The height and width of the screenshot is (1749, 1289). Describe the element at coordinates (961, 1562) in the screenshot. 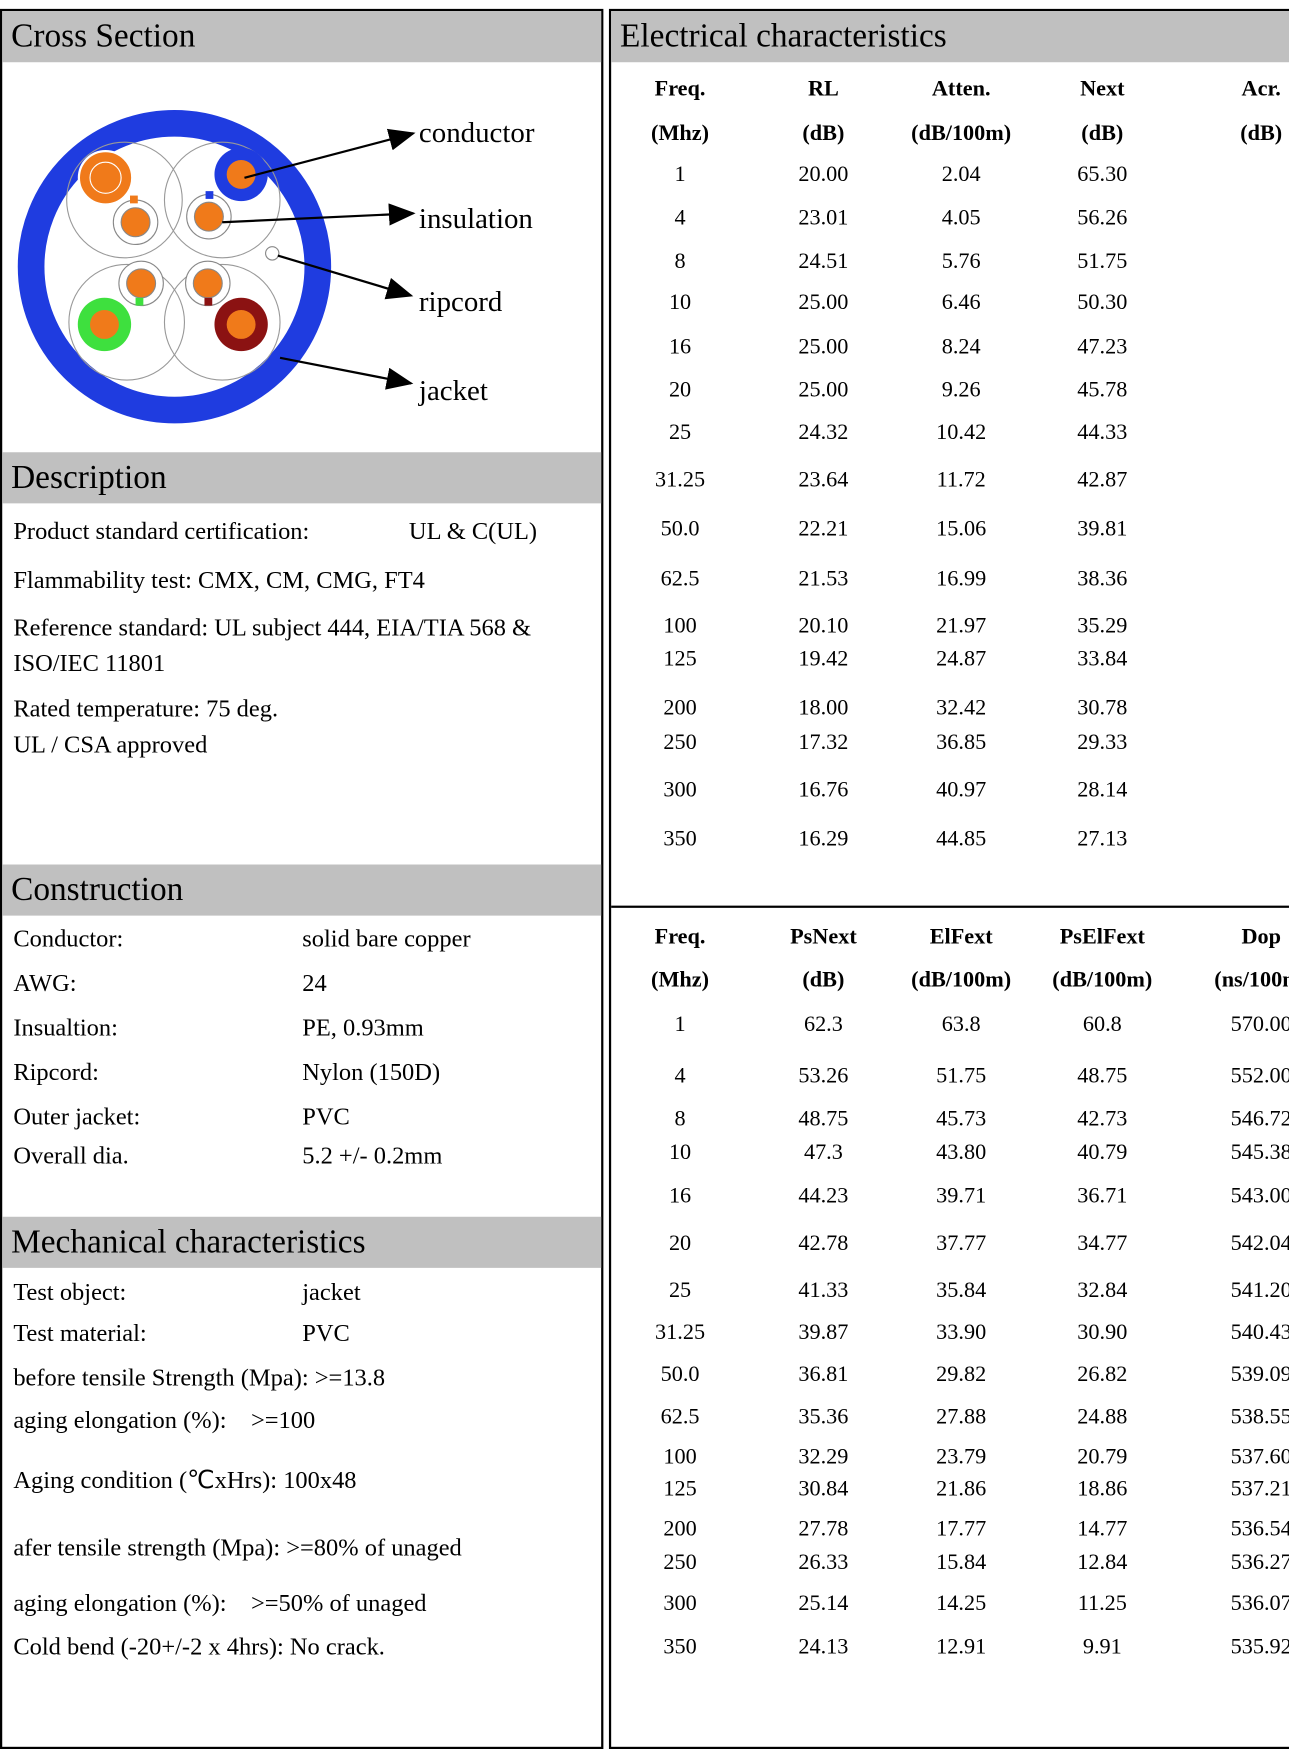

I see `table-cell: 15.84` at that location.